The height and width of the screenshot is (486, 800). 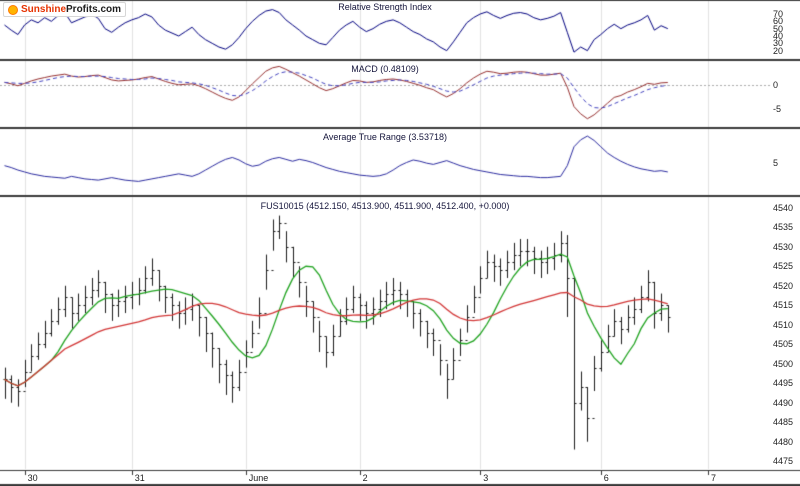 What do you see at coordinates (783, 363) in the screenshot?
I see `price-y-axis-label: 4500` at bounding box center [783, 363].